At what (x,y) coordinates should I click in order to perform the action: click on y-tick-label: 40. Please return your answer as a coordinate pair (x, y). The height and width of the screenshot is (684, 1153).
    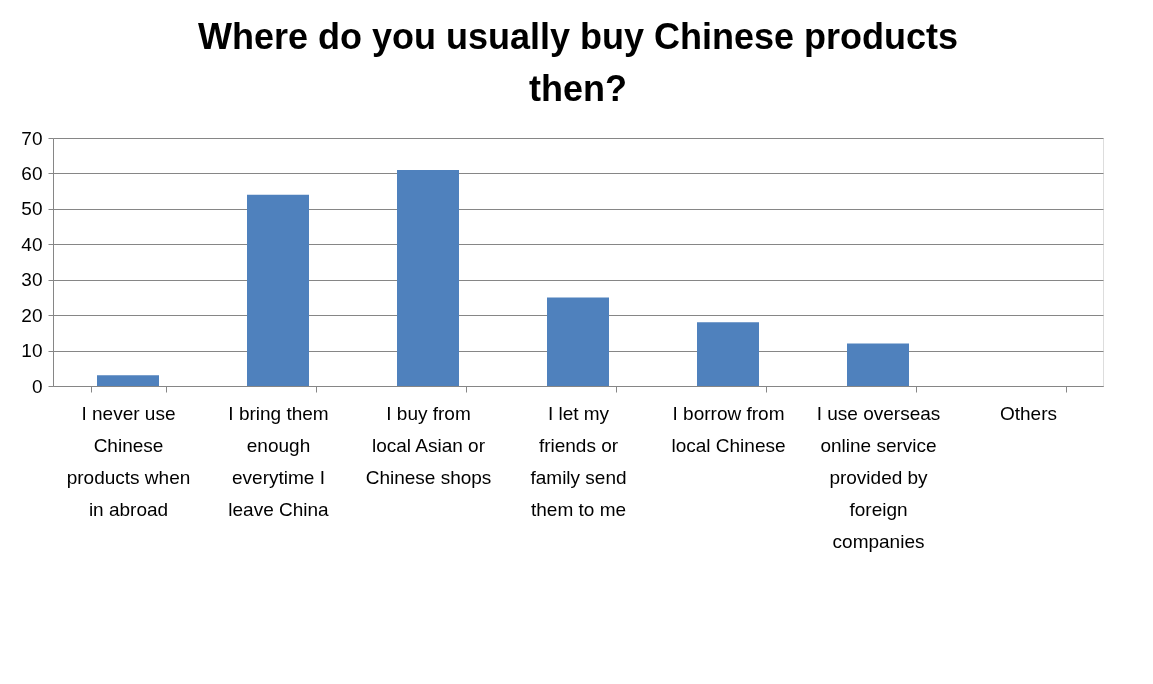
    Looking at the image, I should click on (32, 244).